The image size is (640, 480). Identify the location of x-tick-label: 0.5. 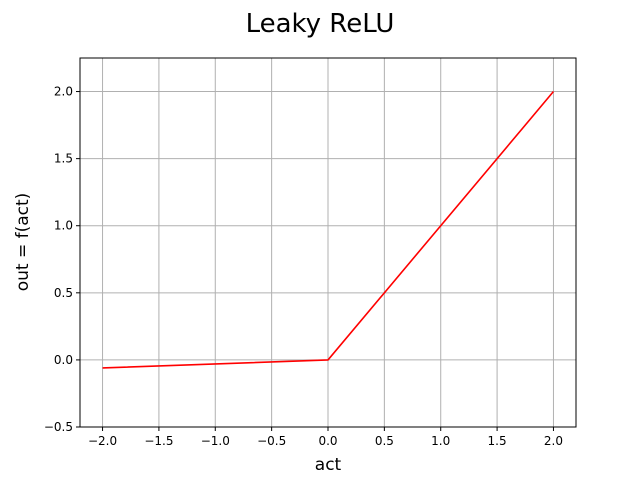
(384, 441).